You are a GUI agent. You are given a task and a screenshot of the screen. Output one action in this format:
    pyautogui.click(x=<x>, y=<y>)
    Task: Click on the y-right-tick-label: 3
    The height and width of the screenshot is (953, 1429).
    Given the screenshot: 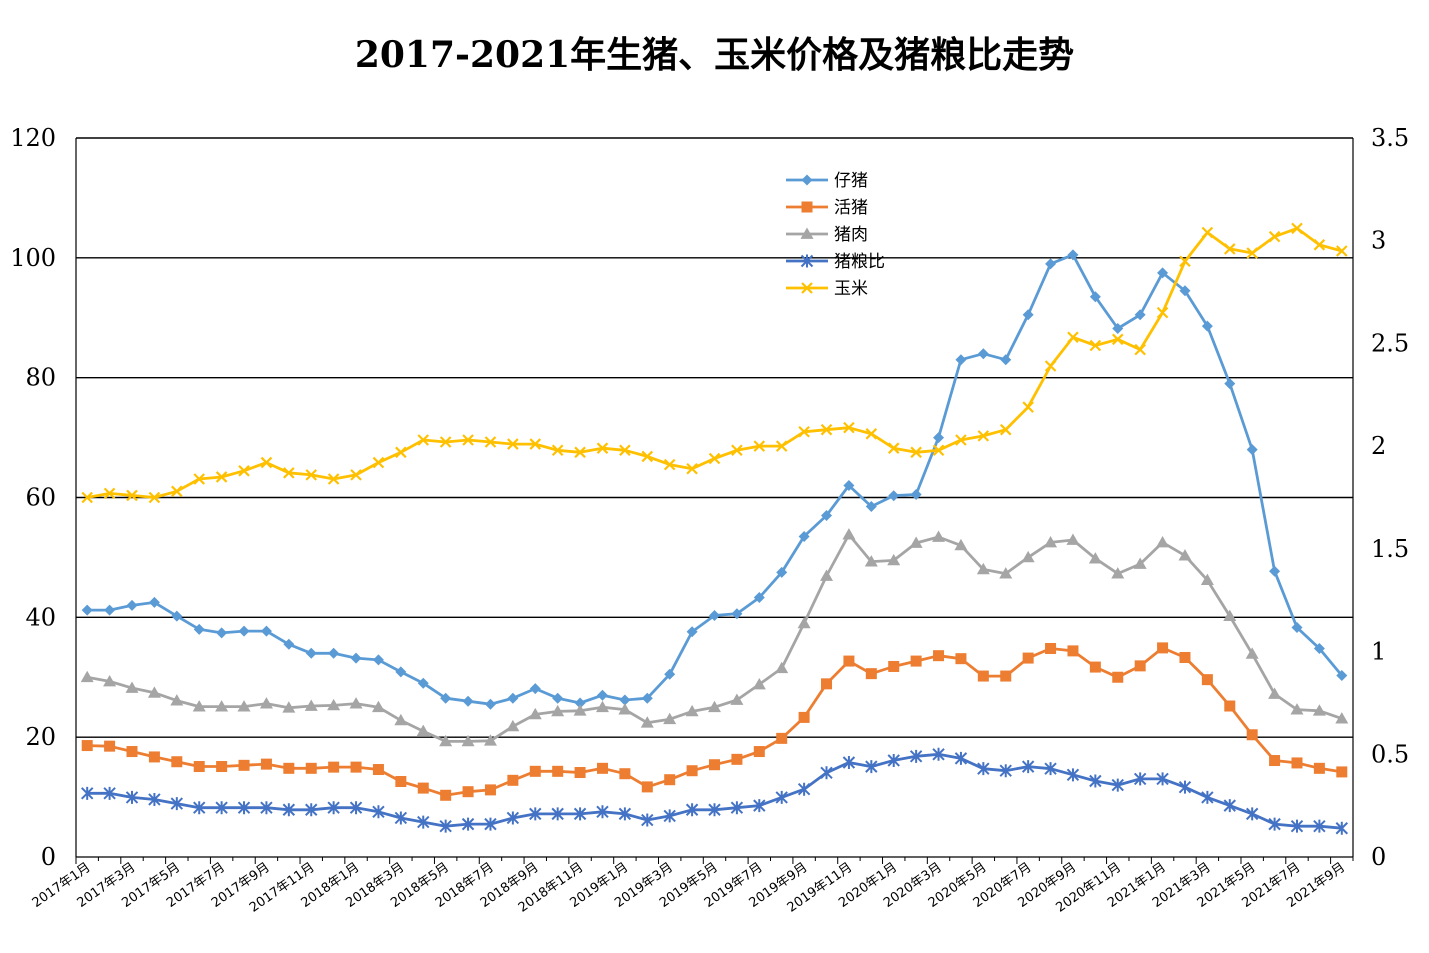 What is the action you would take?
    pyautogui.click(x=1378, y=241)
    